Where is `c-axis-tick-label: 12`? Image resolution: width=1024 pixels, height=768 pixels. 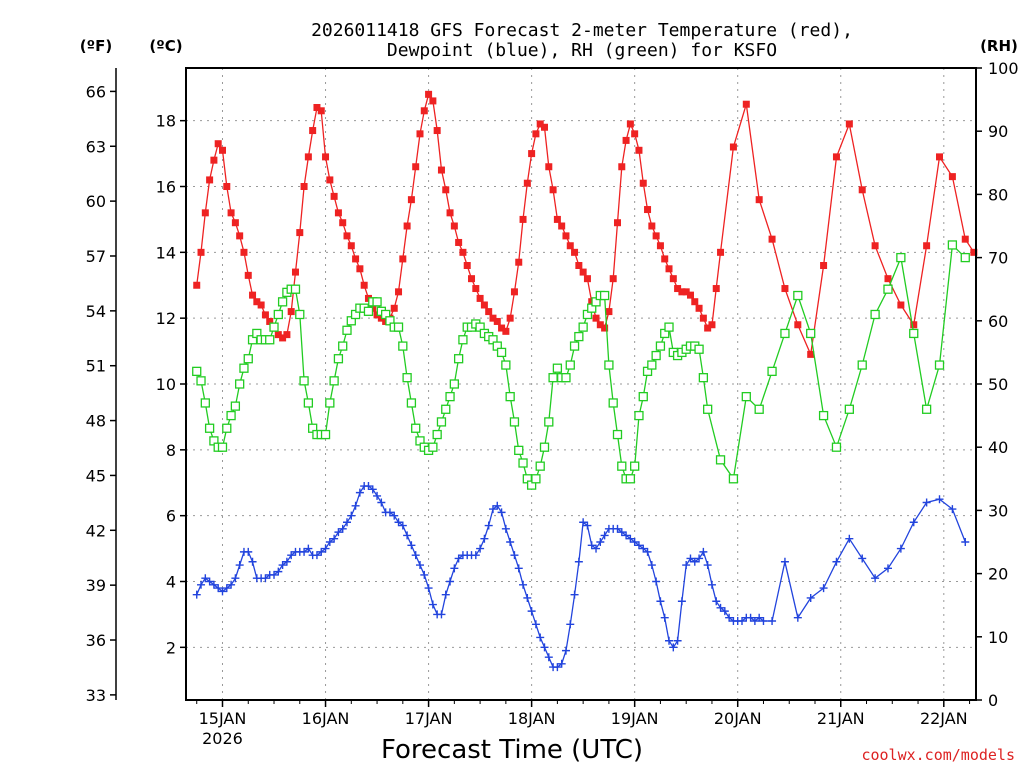 c-axis-tick-label: 12 is located at coordinates (166, 318).